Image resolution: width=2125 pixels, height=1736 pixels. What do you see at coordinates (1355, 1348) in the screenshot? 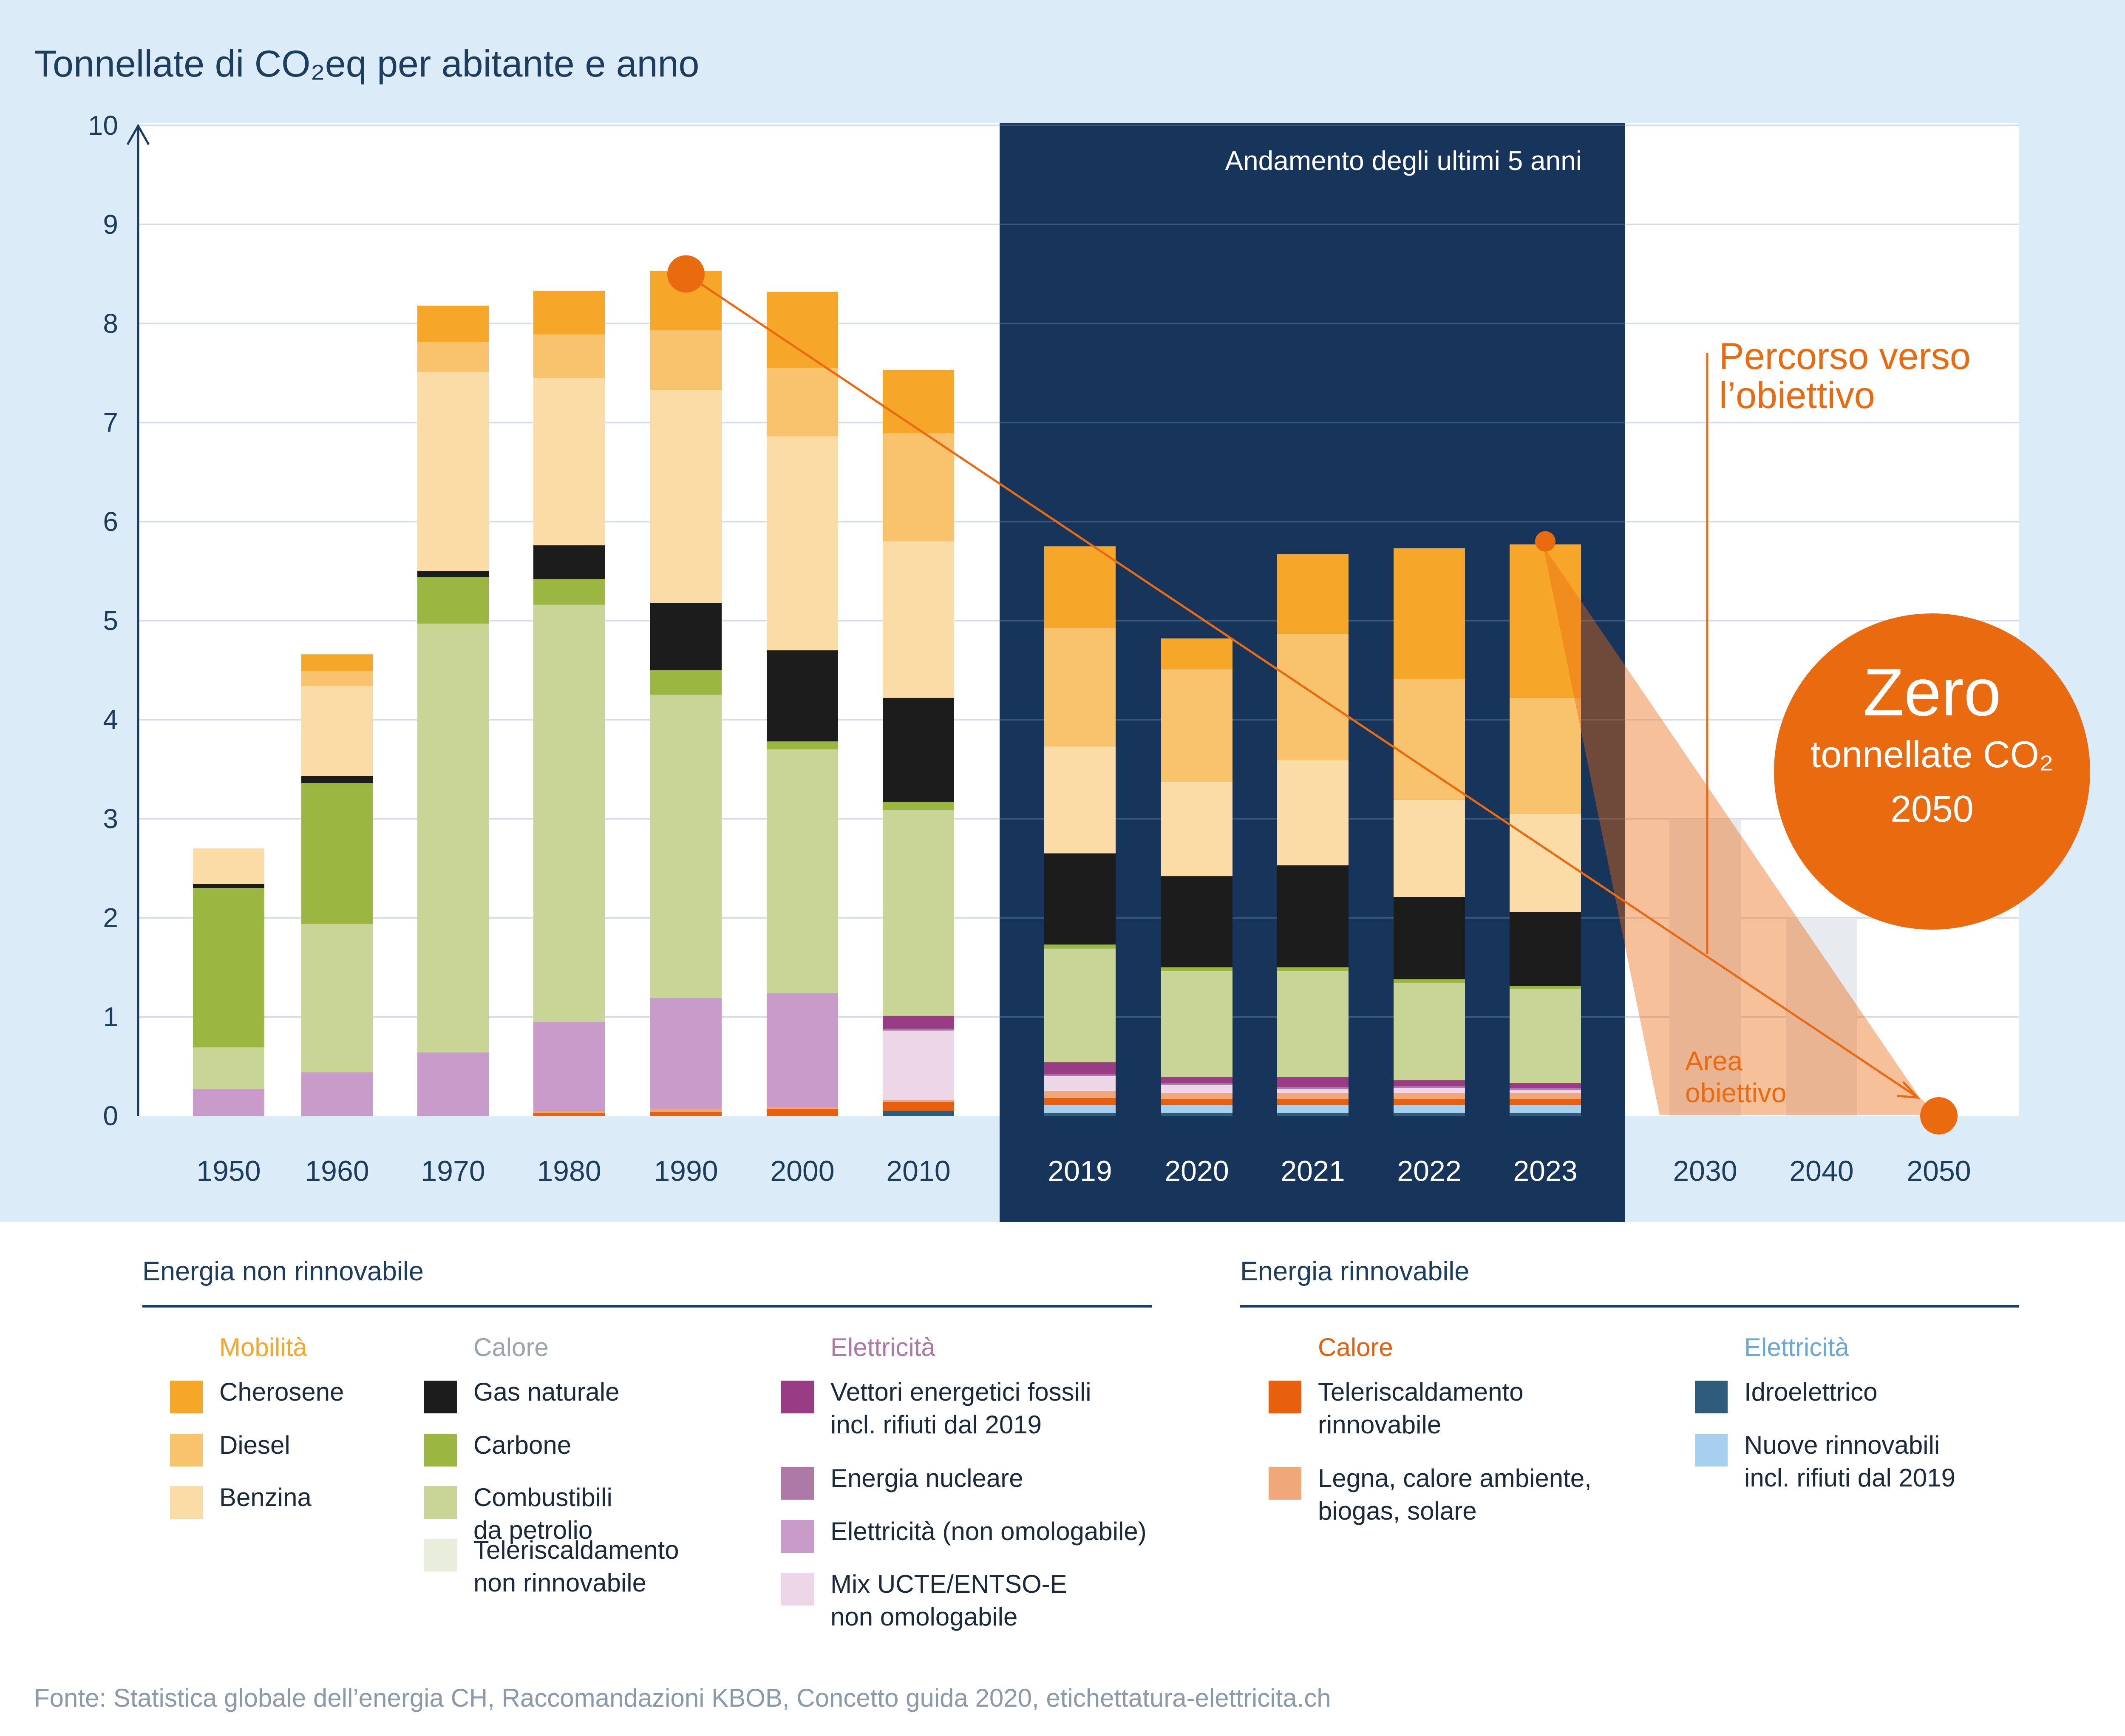
I see `legend-group-title: Calore` at bounding box center [1355, 1348].